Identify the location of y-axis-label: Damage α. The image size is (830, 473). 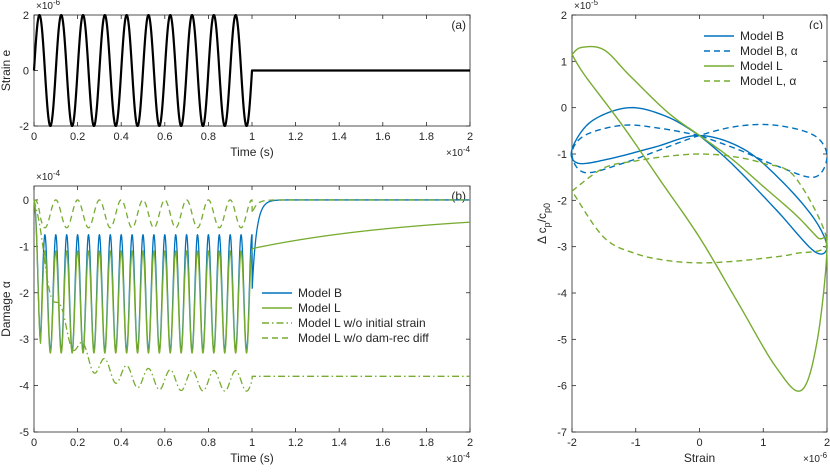
(6, 309).